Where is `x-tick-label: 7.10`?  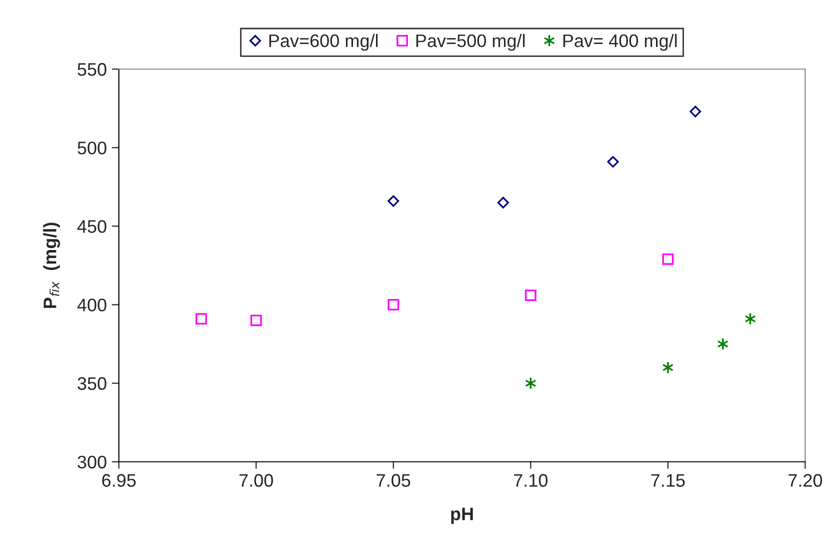 x-tick-label: 7.10 is located at coordinates (531, 480).